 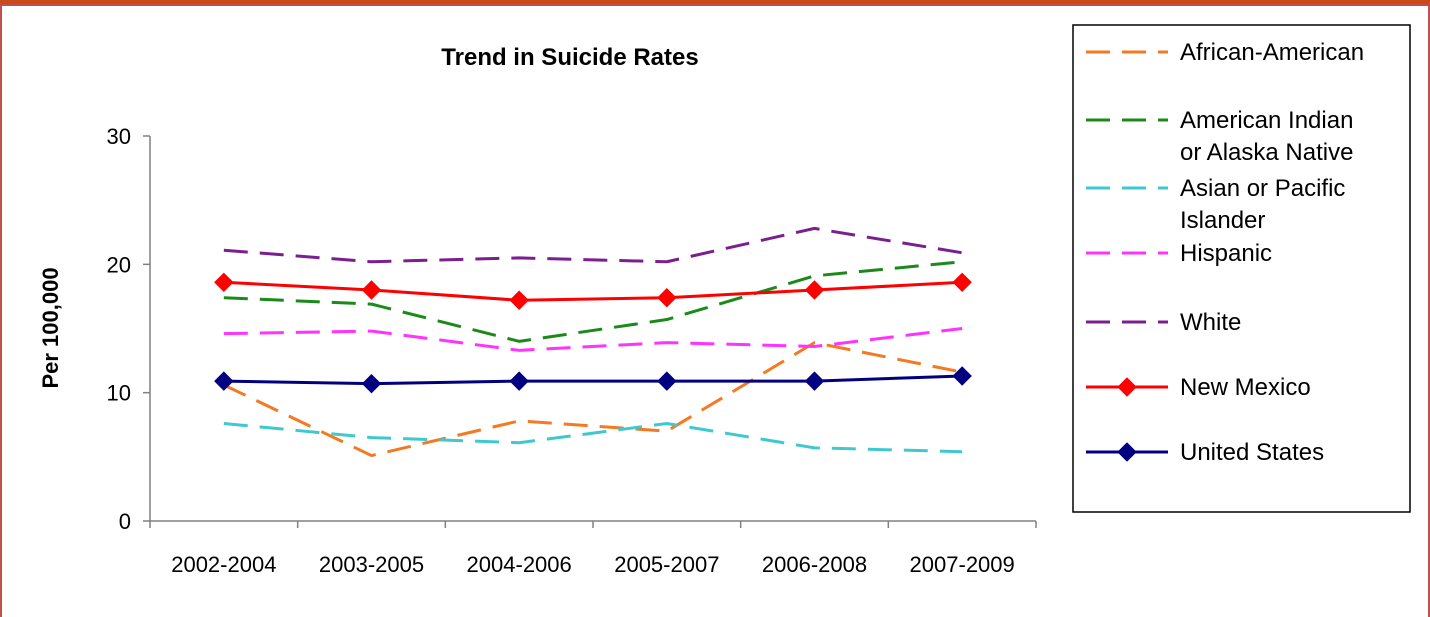 What do you see at coordinates (119, 136) in the screenshot?
I see `y-tick-label: 30` at bounding box center [119, 136].